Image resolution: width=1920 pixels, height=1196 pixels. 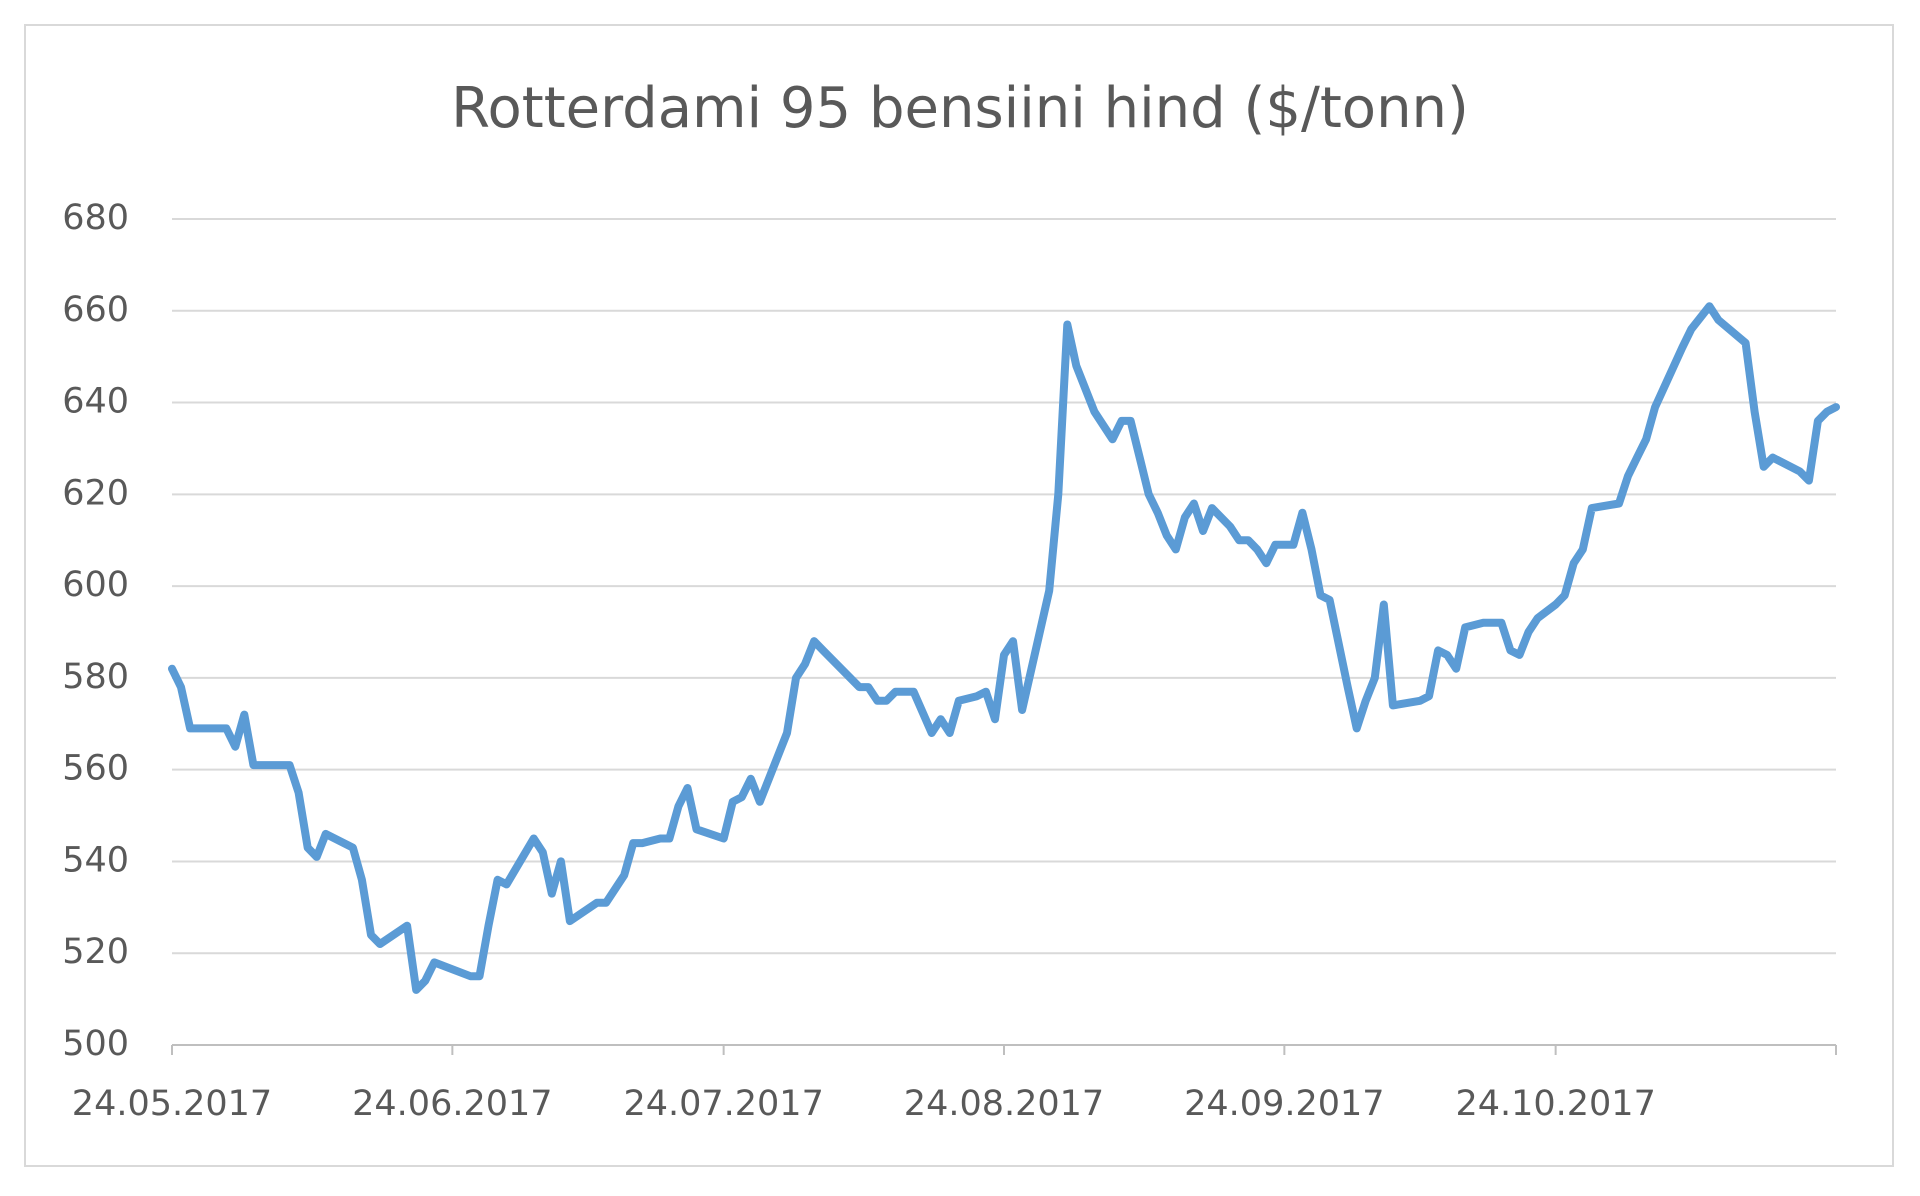 What do you see at coordinates (95, 402) in the screenshot?
I see `y-tick-label: 640` at bounding box center [95, 402].